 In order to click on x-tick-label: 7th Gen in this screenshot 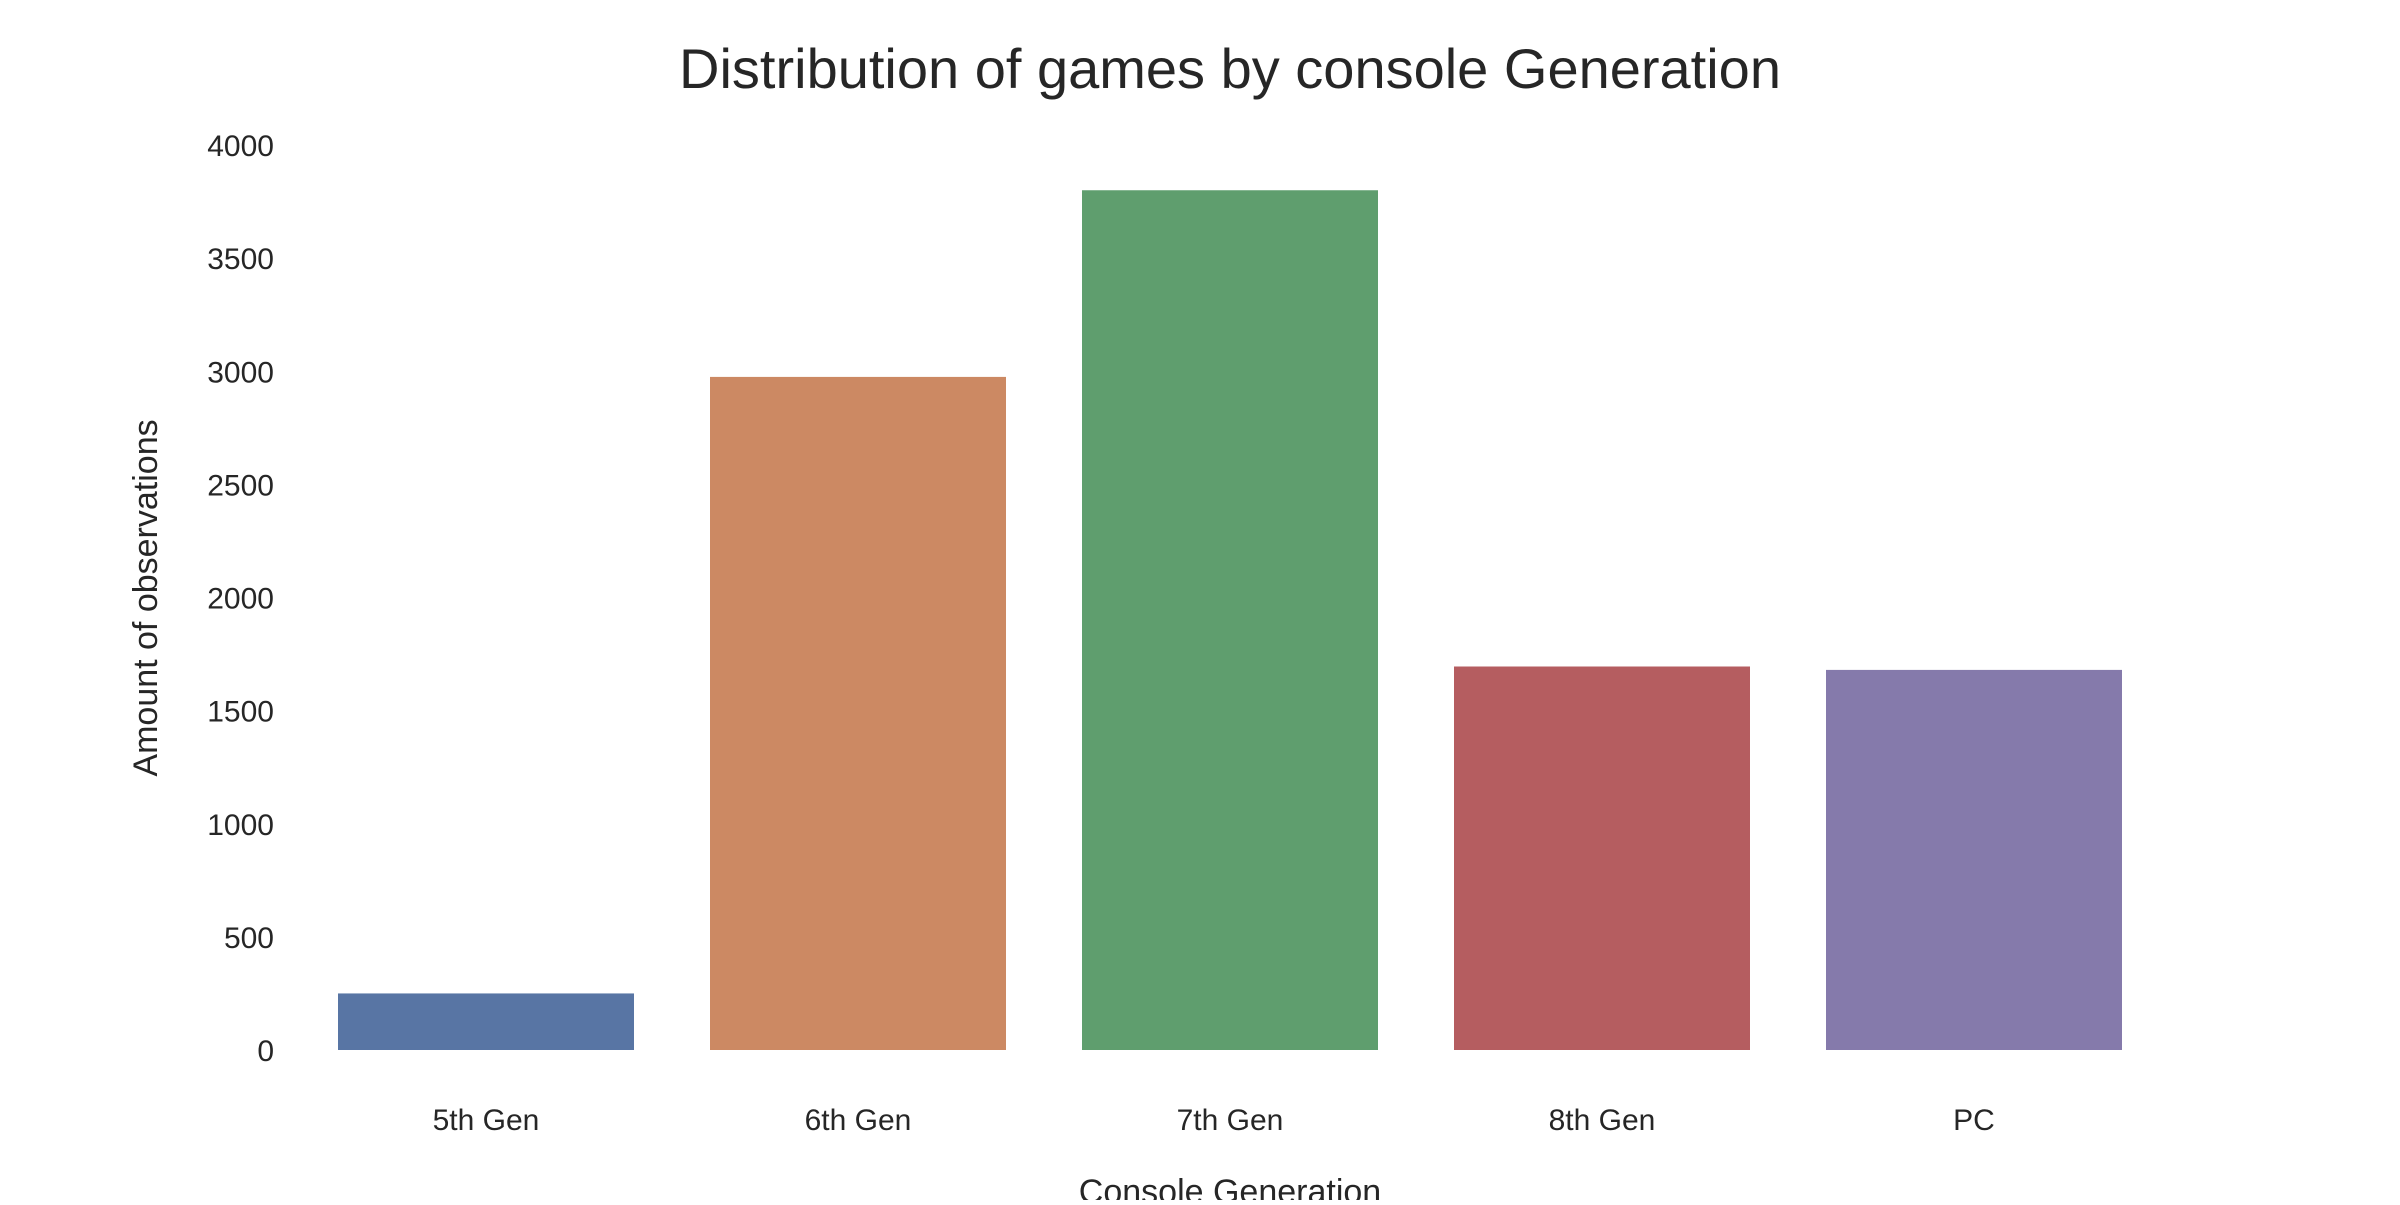, I will do `click(1230, 1120)`.